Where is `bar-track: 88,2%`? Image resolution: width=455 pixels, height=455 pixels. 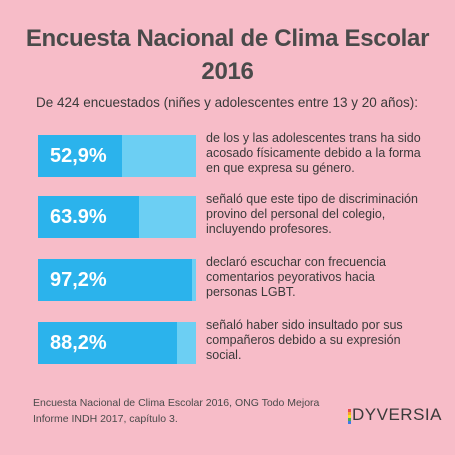
bar-track: 88,2% is located at coordinates (117, 343).